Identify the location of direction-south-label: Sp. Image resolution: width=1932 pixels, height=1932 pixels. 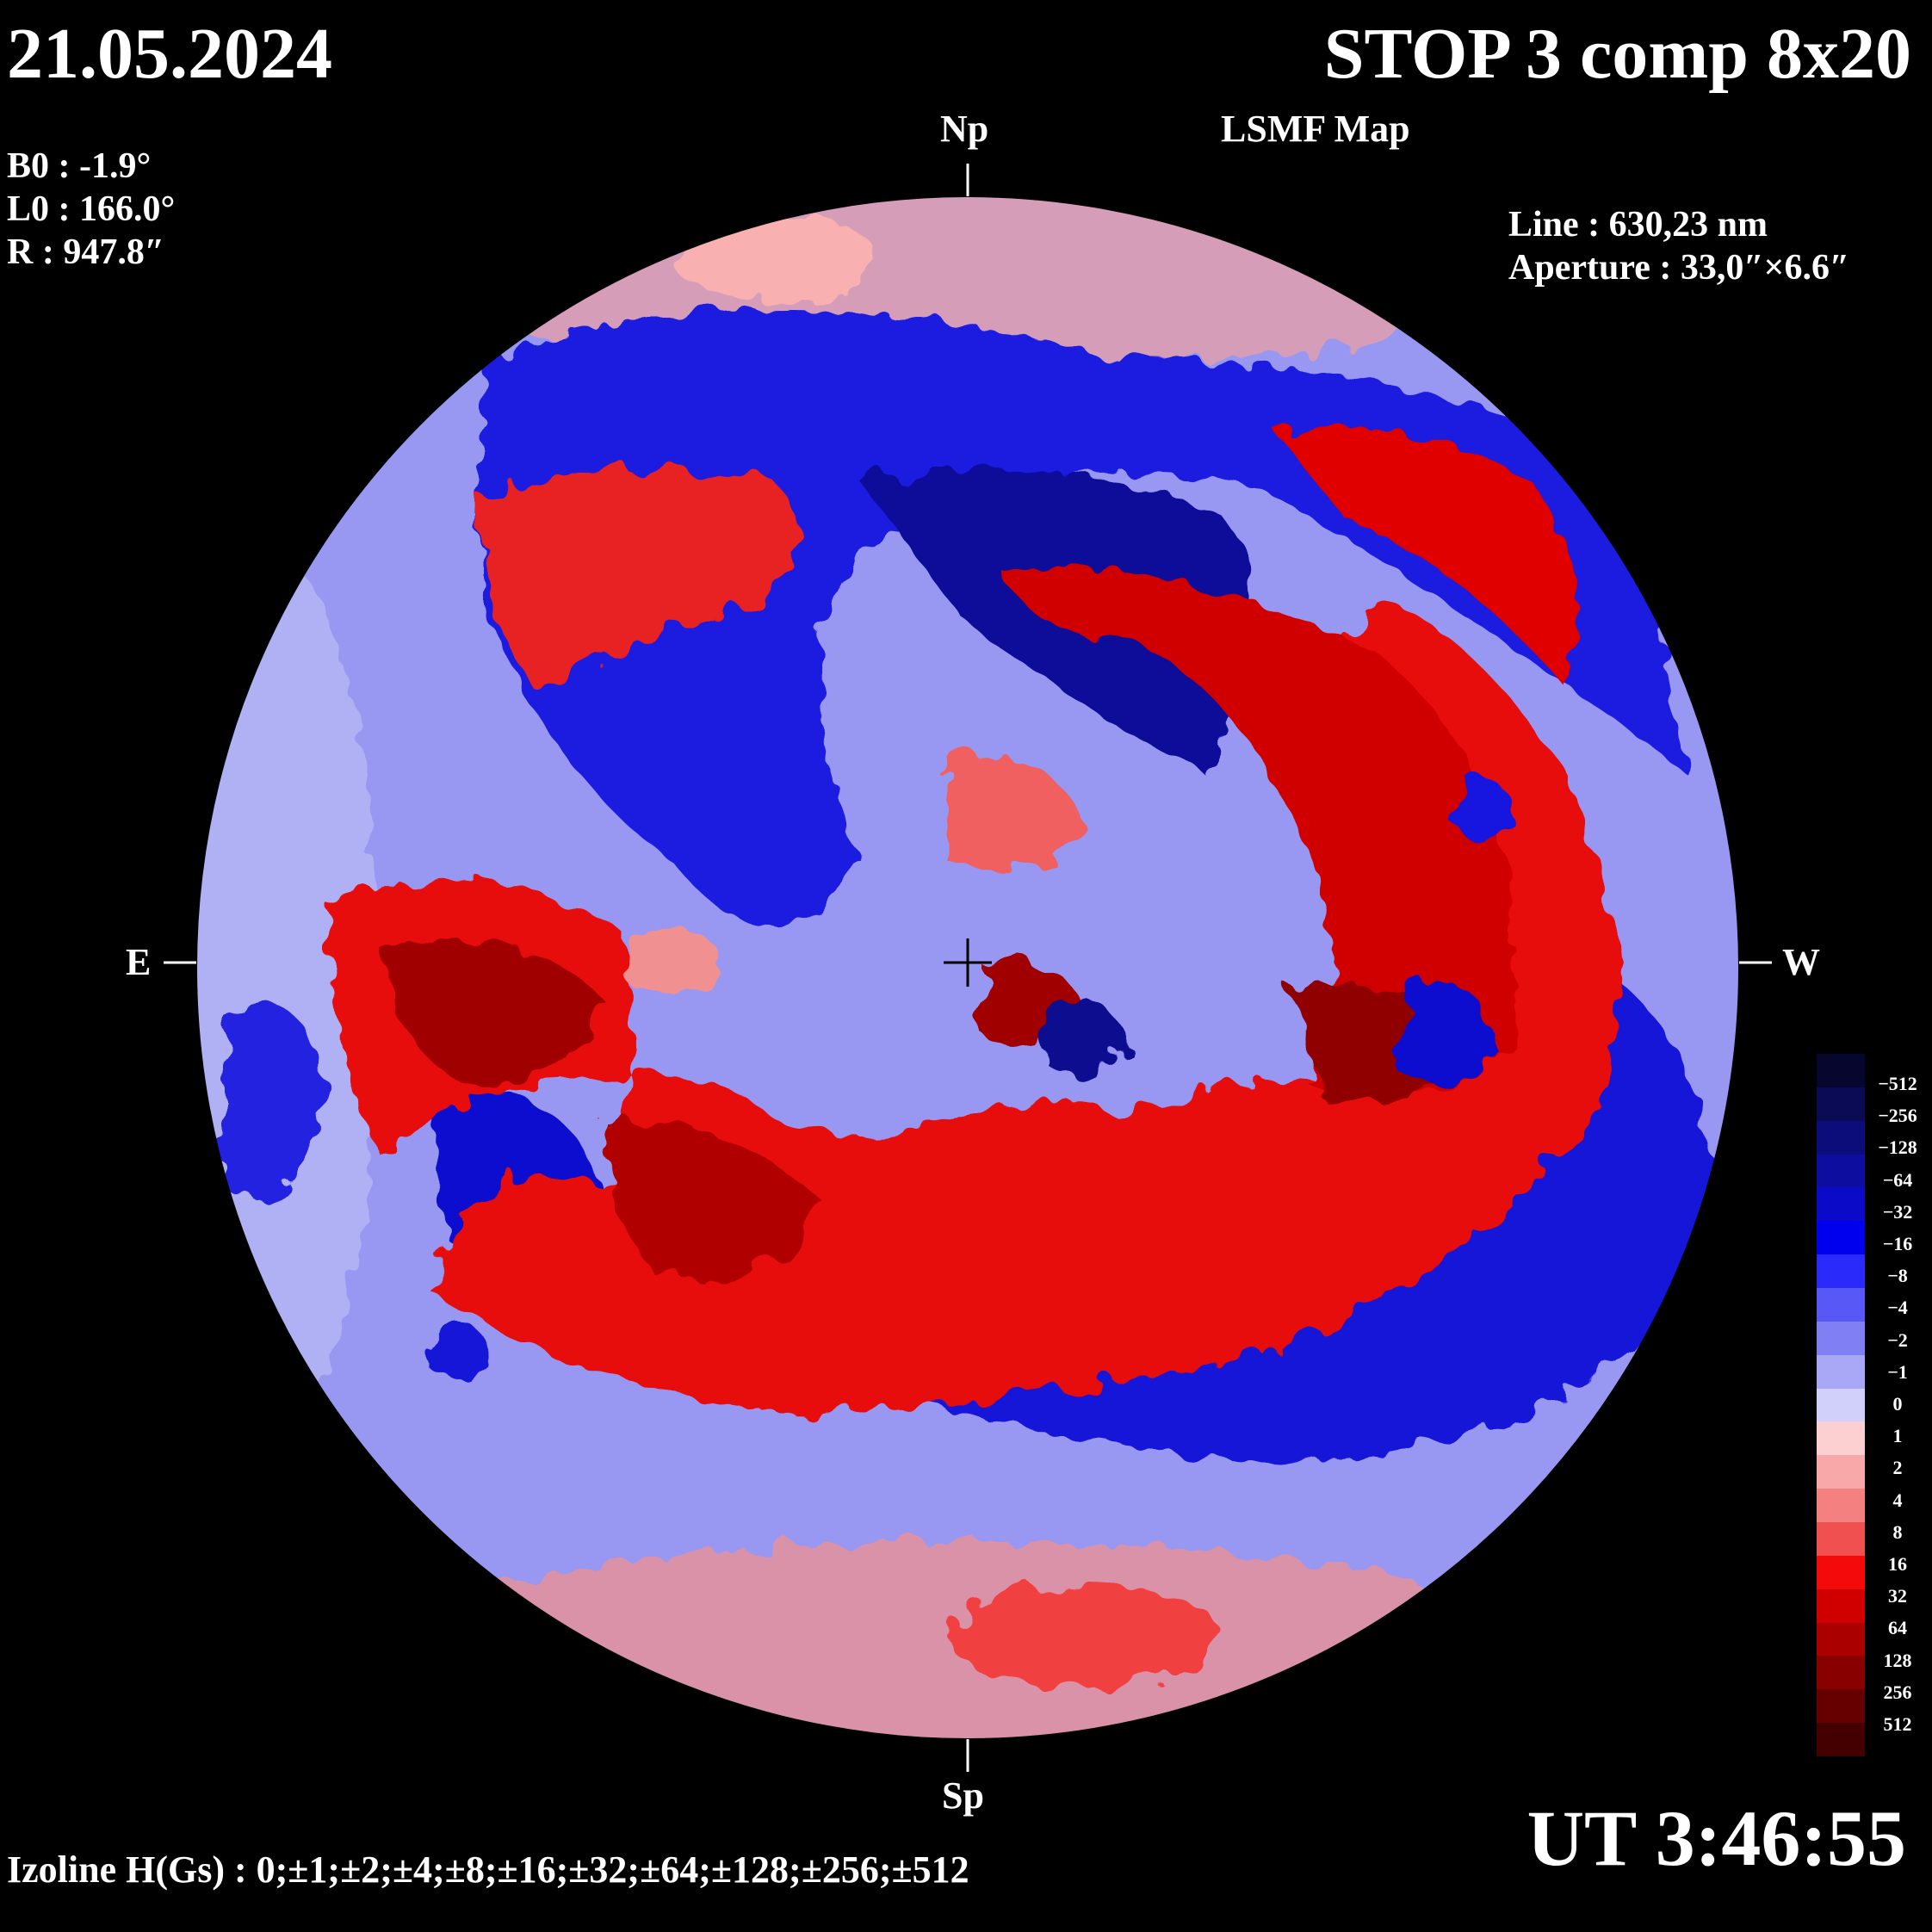
(963, 1795).